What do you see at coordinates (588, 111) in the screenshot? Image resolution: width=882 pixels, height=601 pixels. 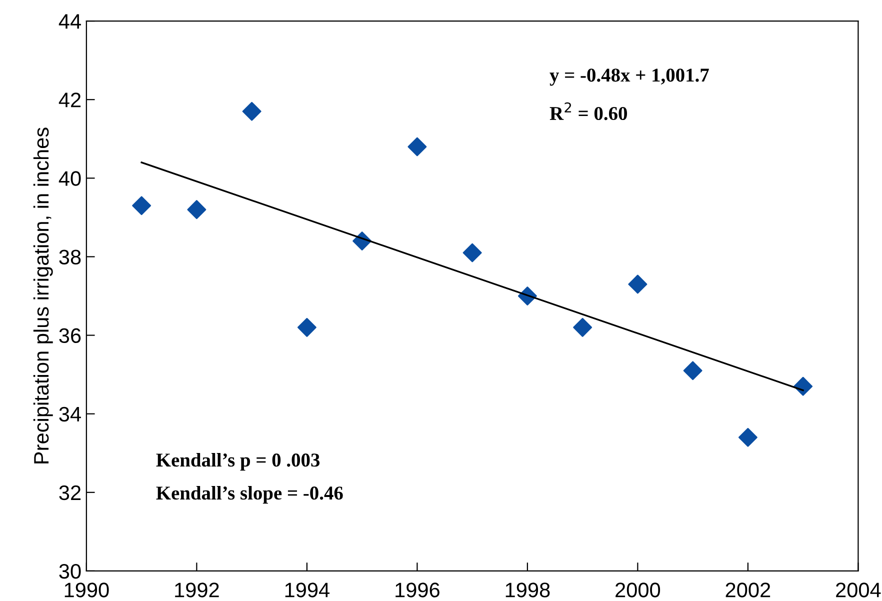 I see `annotation: R$^{2}$ = 0.60` at bounding box center [588, 111].